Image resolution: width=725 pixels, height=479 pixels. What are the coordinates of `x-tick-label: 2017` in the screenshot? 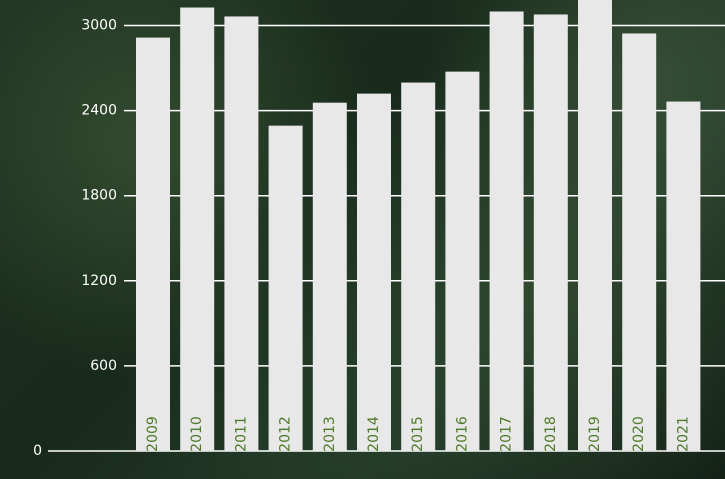 It's located at (507, 434).